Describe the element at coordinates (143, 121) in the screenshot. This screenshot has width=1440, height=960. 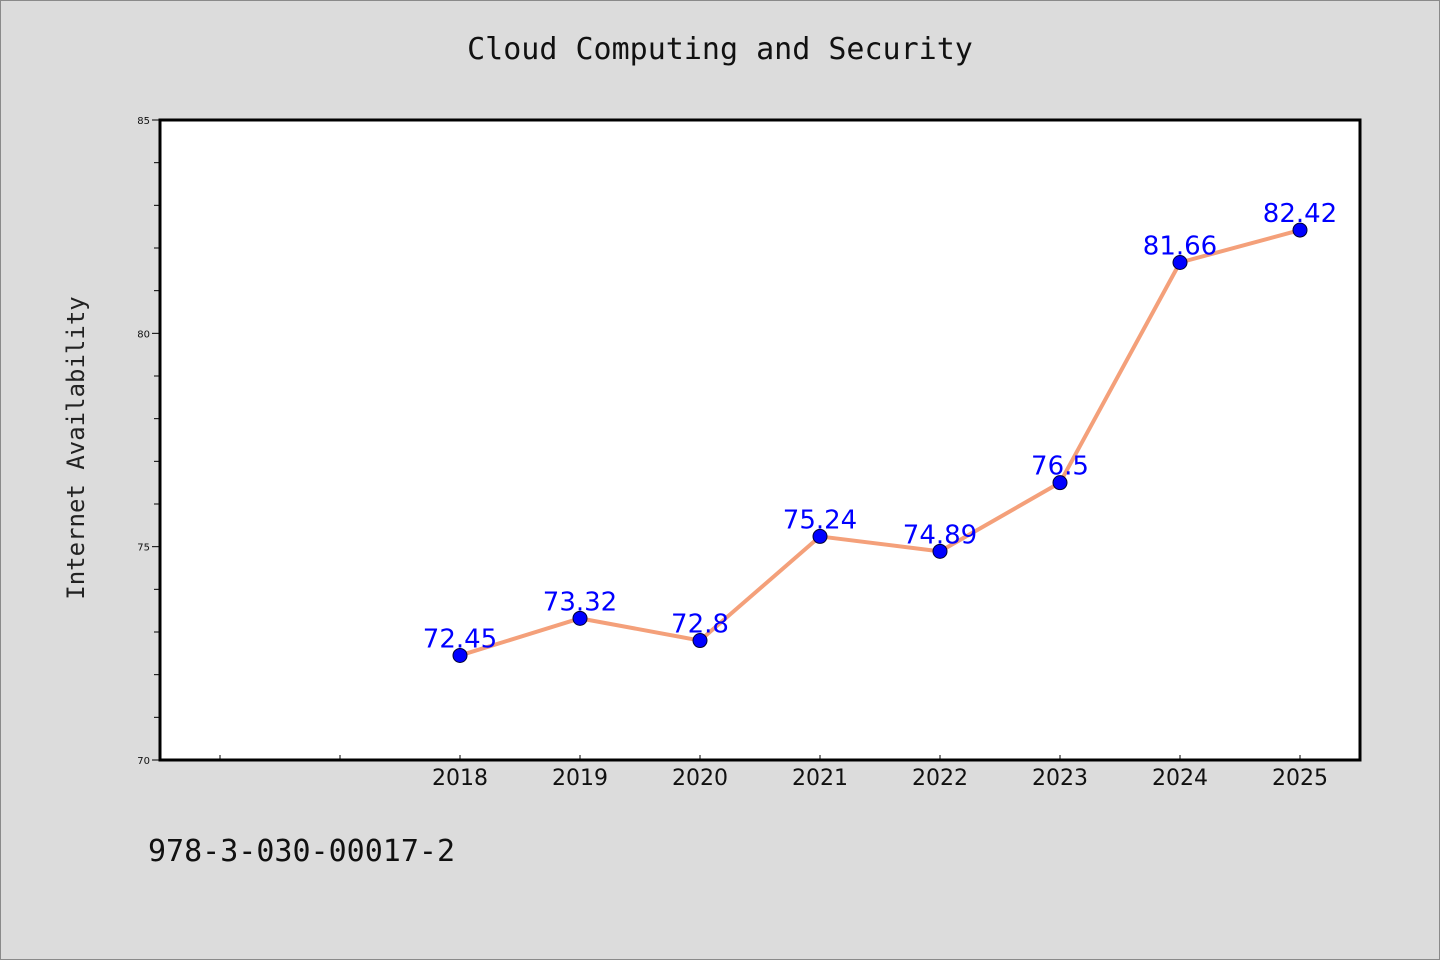
I see `y-tick-label: 85` at that location.